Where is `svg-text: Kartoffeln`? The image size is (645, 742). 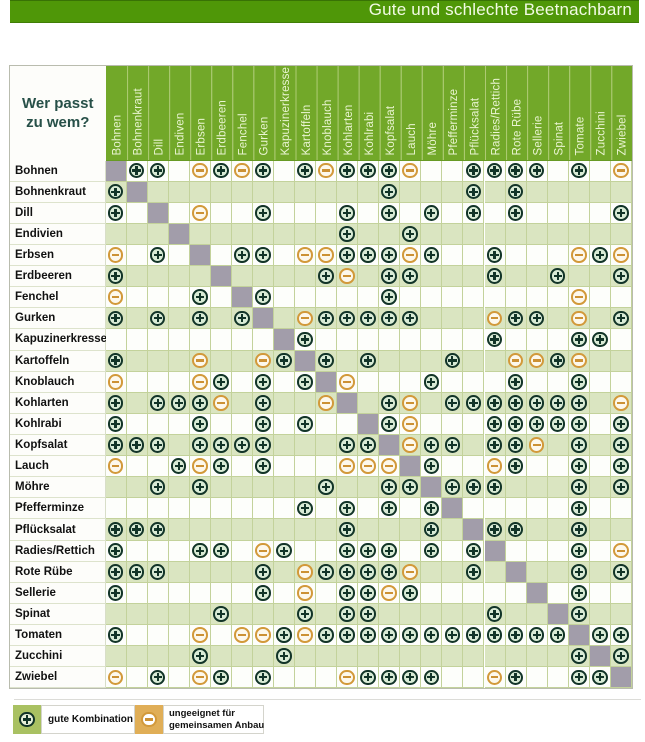
svg-text: Kartoffeln is located at coordinates (306, 129).